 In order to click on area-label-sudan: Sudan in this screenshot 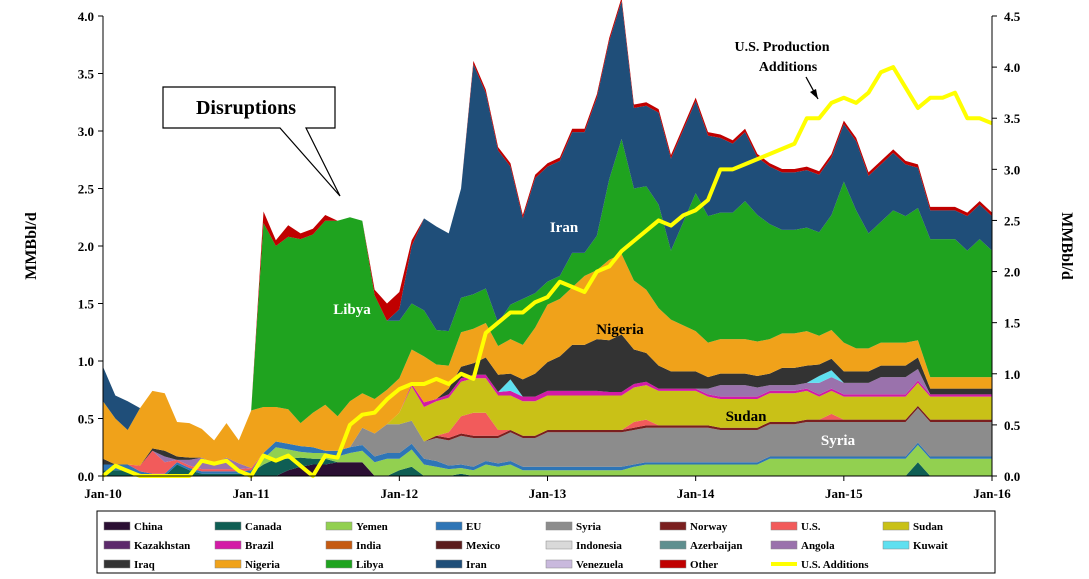, I will do `click(747, 417)`.